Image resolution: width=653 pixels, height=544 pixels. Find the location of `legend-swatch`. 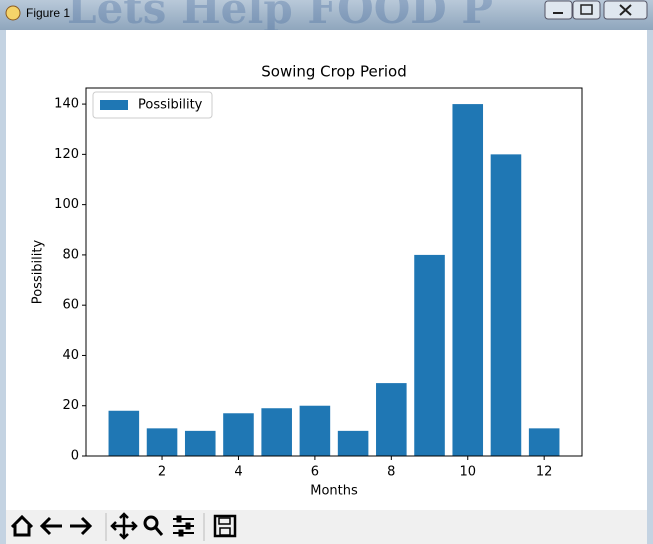

legend-swatch is located at coordinates (114, 105).